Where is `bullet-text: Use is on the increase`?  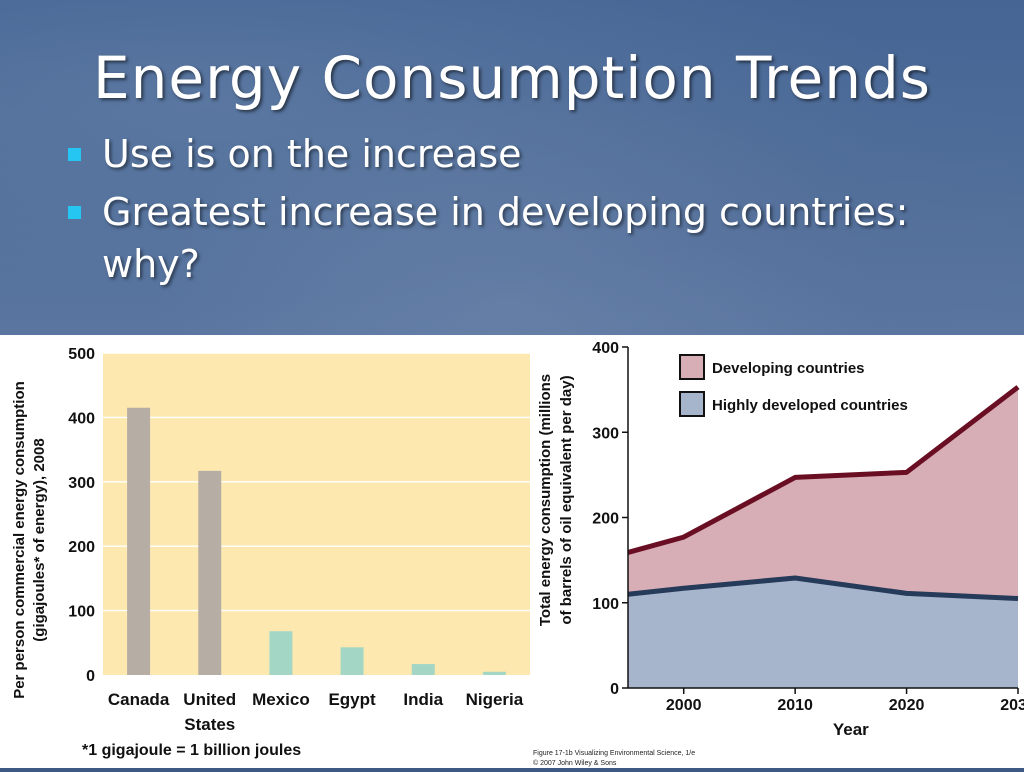
bullet-text: Use is on the increase is located at coordinates (312, 154).